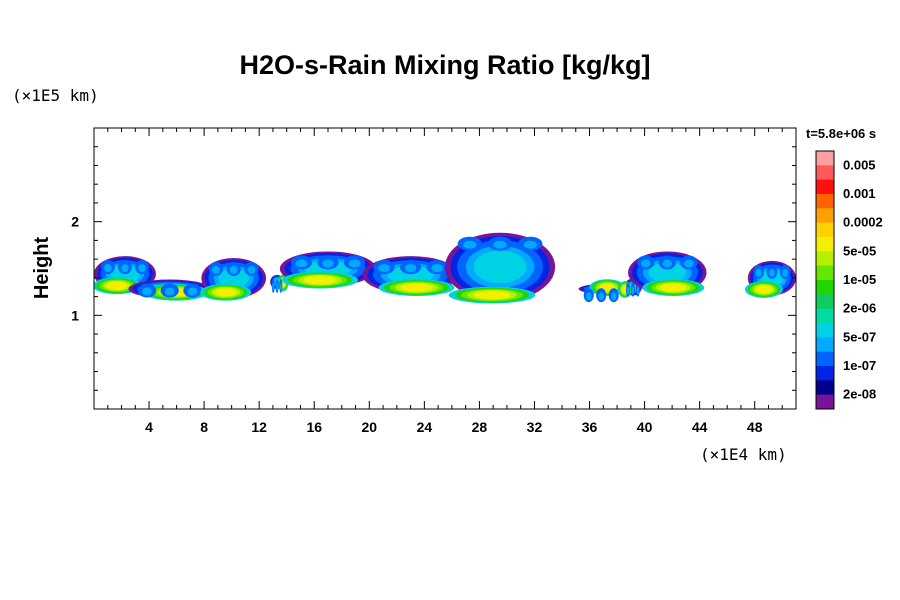 This screenshot has height=600, width=900. Describe the element at coordinates (314, 427) in the screenshot. I see `x-tick-label: 16` at that location.